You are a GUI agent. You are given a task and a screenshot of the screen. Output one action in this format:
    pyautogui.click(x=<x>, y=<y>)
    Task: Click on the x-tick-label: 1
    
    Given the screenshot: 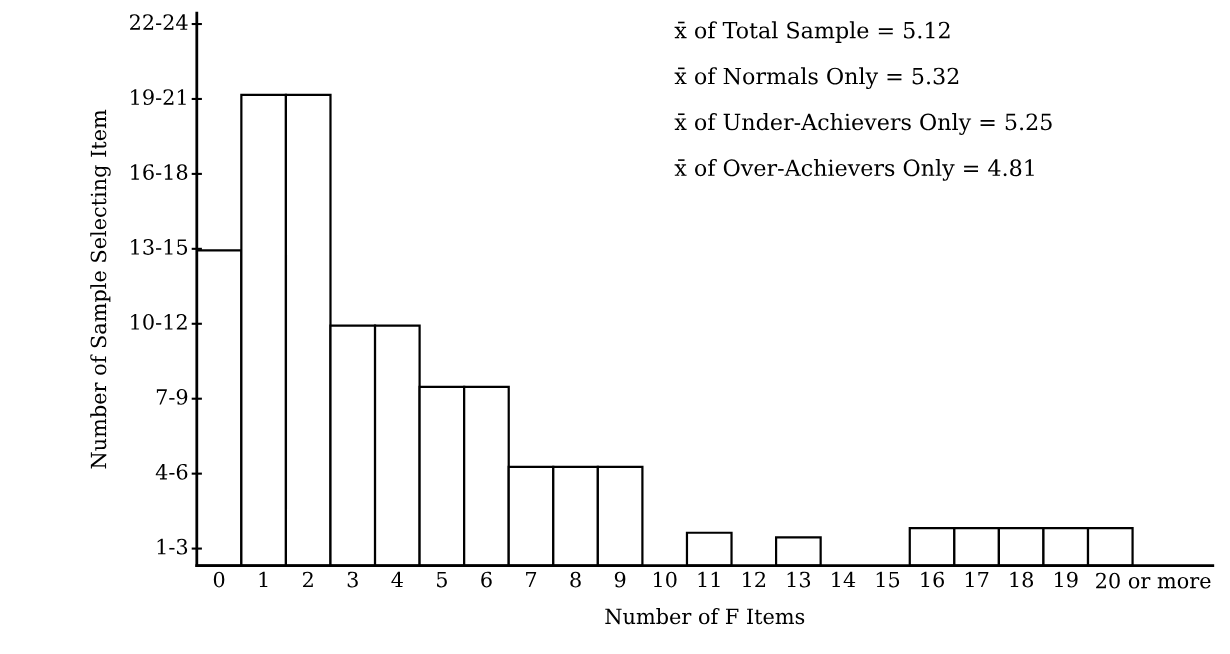 What is the action you would take?
    pyautogui.click(x=263, y=579)
    